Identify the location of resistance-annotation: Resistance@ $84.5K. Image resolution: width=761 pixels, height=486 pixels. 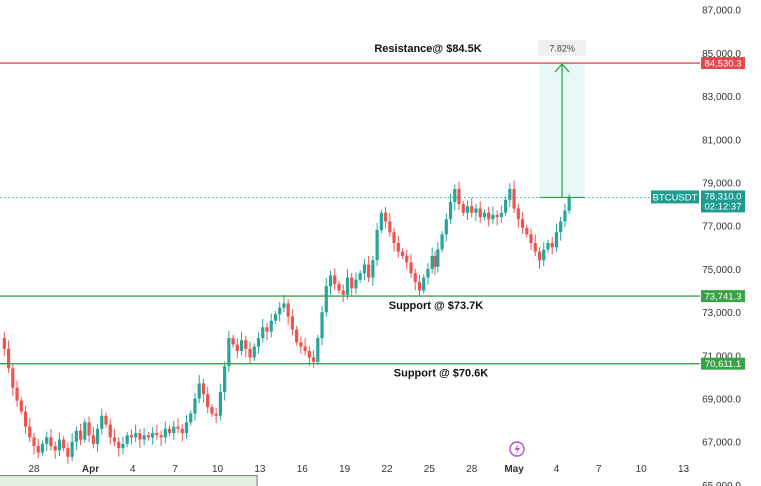
(427, 49).